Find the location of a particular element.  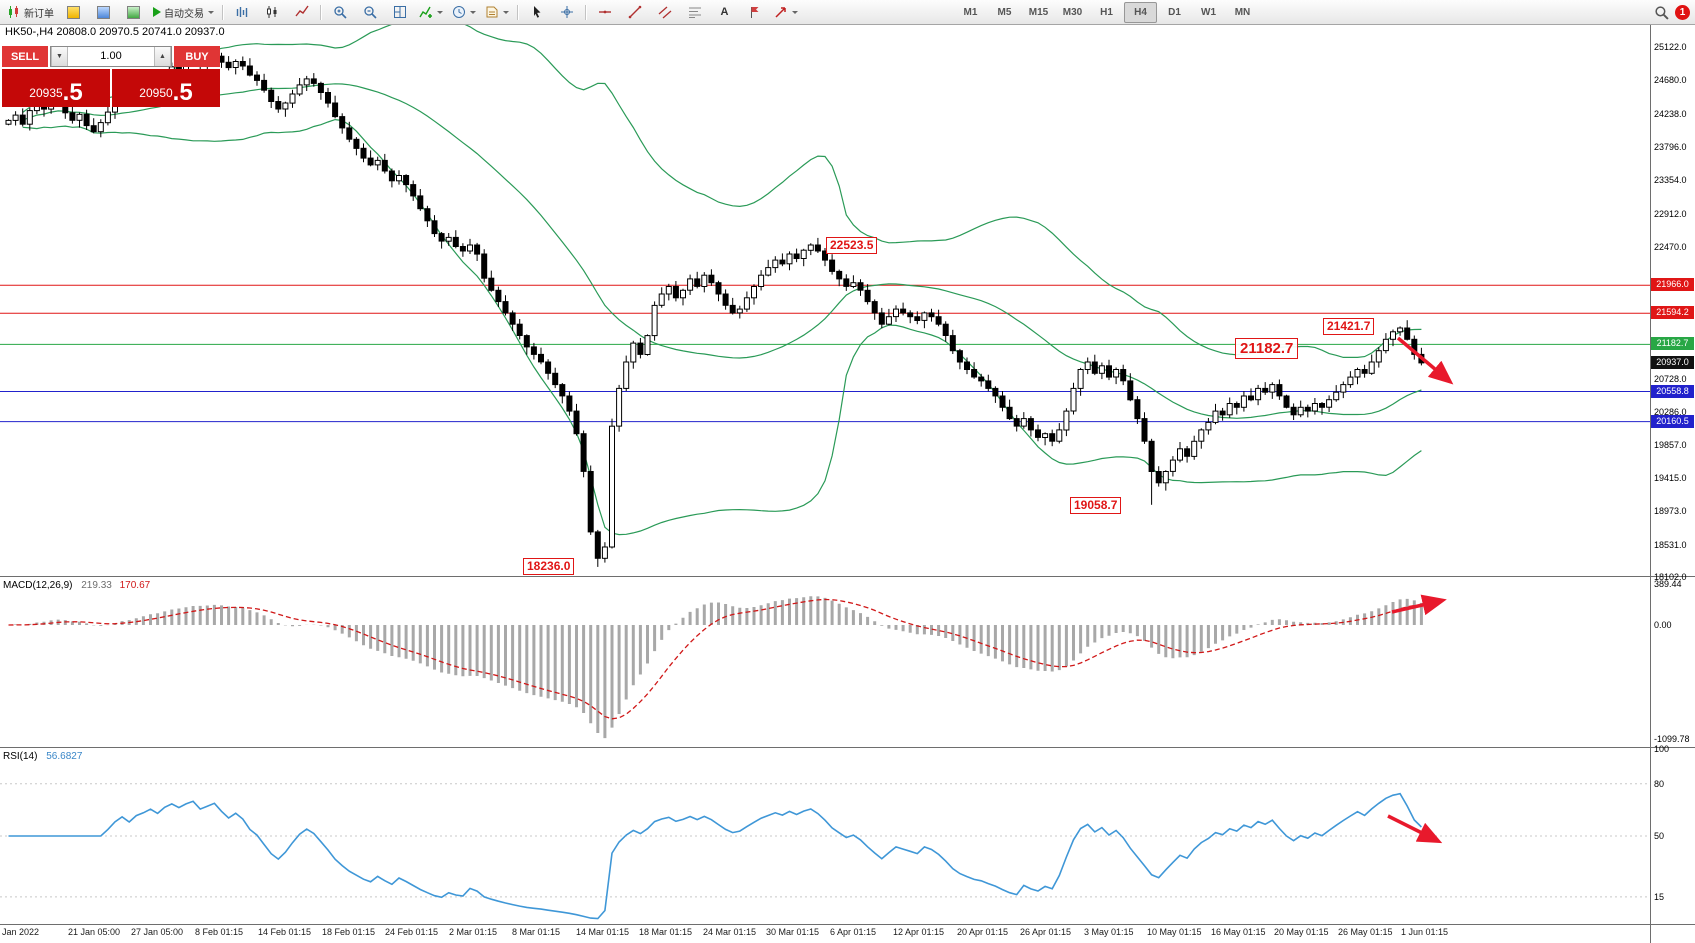

one-click-trade-panel: SELL ▼ 1.00 ▲ BUY 20935 .5 20950 .5 is located at coordinates (111, 76).